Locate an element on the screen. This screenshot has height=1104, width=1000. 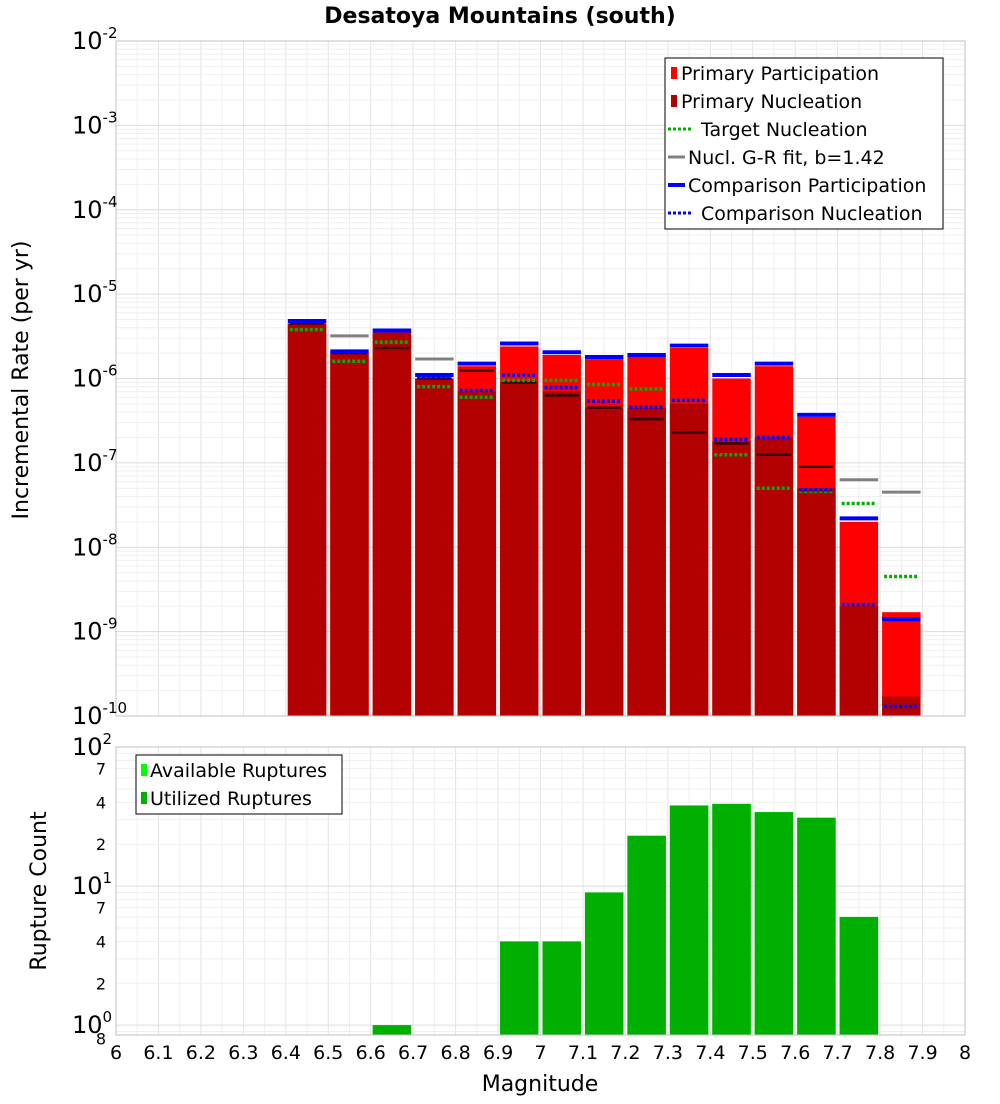
x-tick-label: 6.9 is located at coordinates (498, 1053).